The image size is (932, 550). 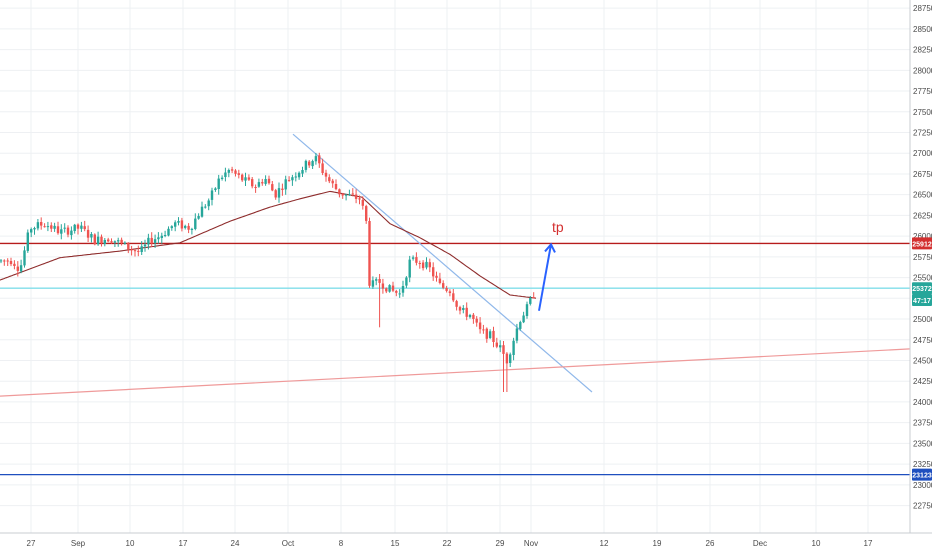 I want to click on moving-average-layer, so click(x=268, y=244).